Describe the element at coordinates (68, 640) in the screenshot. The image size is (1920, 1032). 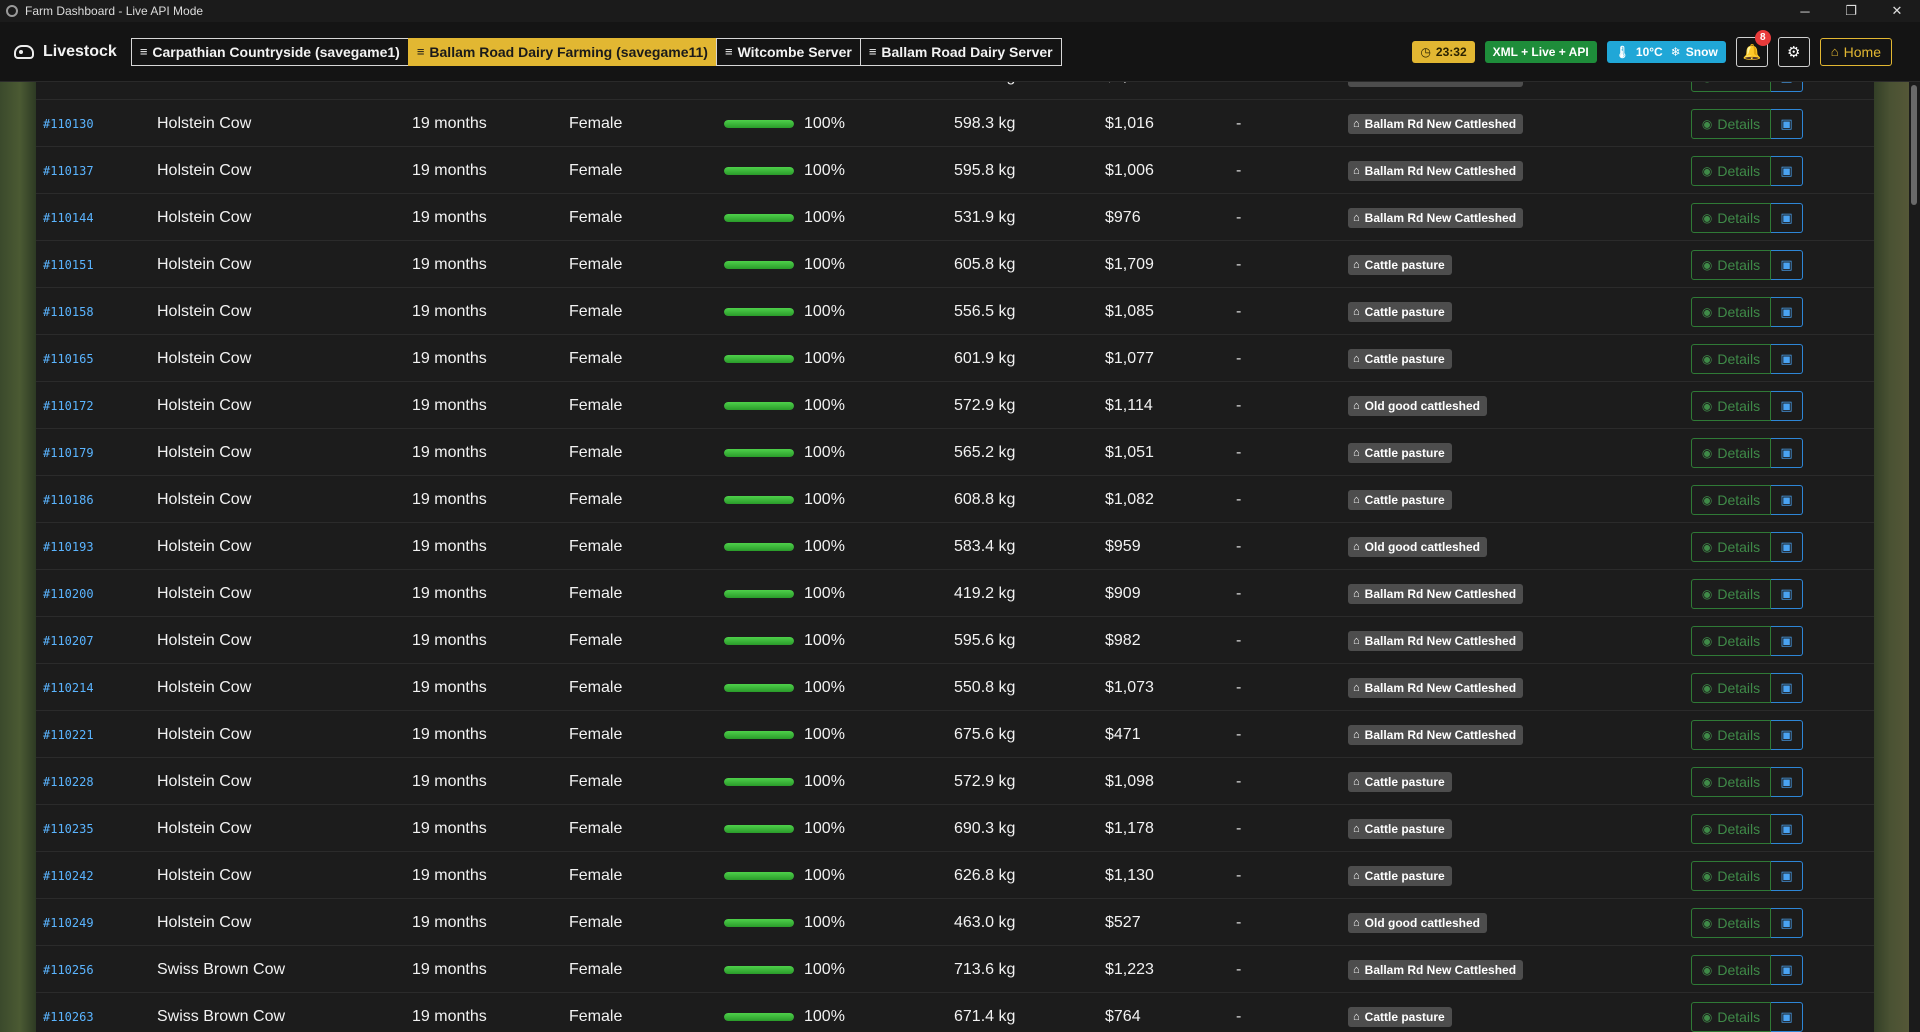
I see `animal-id: #110207` at that location.